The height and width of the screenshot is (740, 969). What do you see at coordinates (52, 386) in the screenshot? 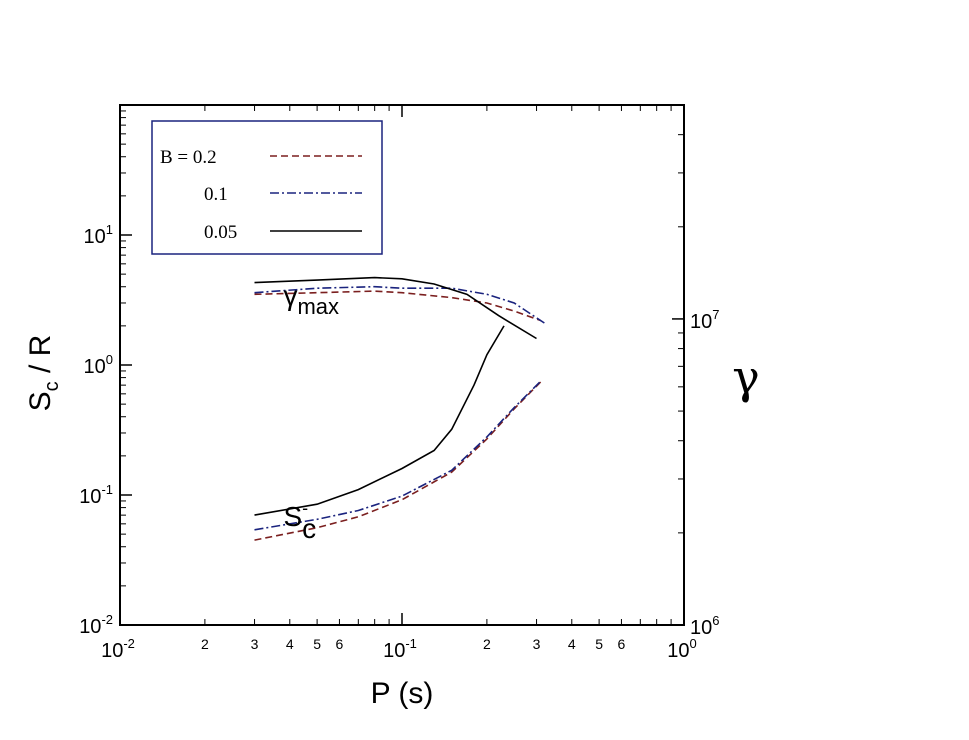
I see `y-left-axis-title-sub: c` at bounding box center [52, 386].